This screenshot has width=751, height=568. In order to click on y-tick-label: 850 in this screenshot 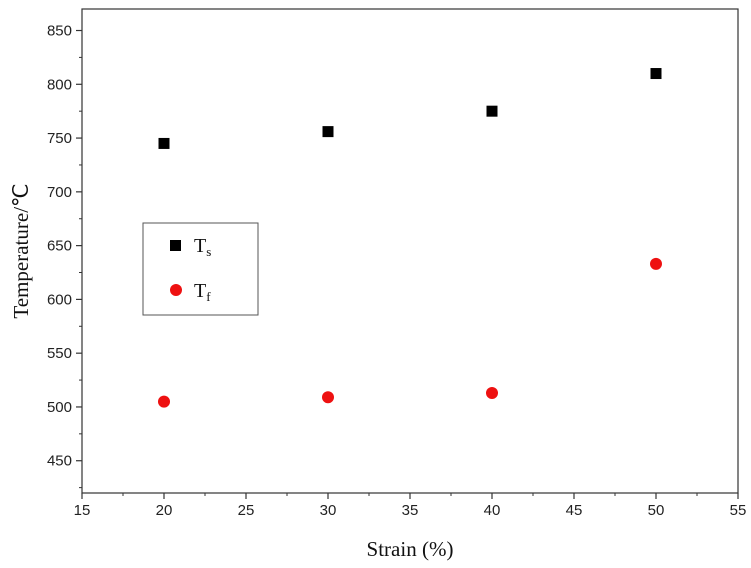, I will do `click(59, 31)`.